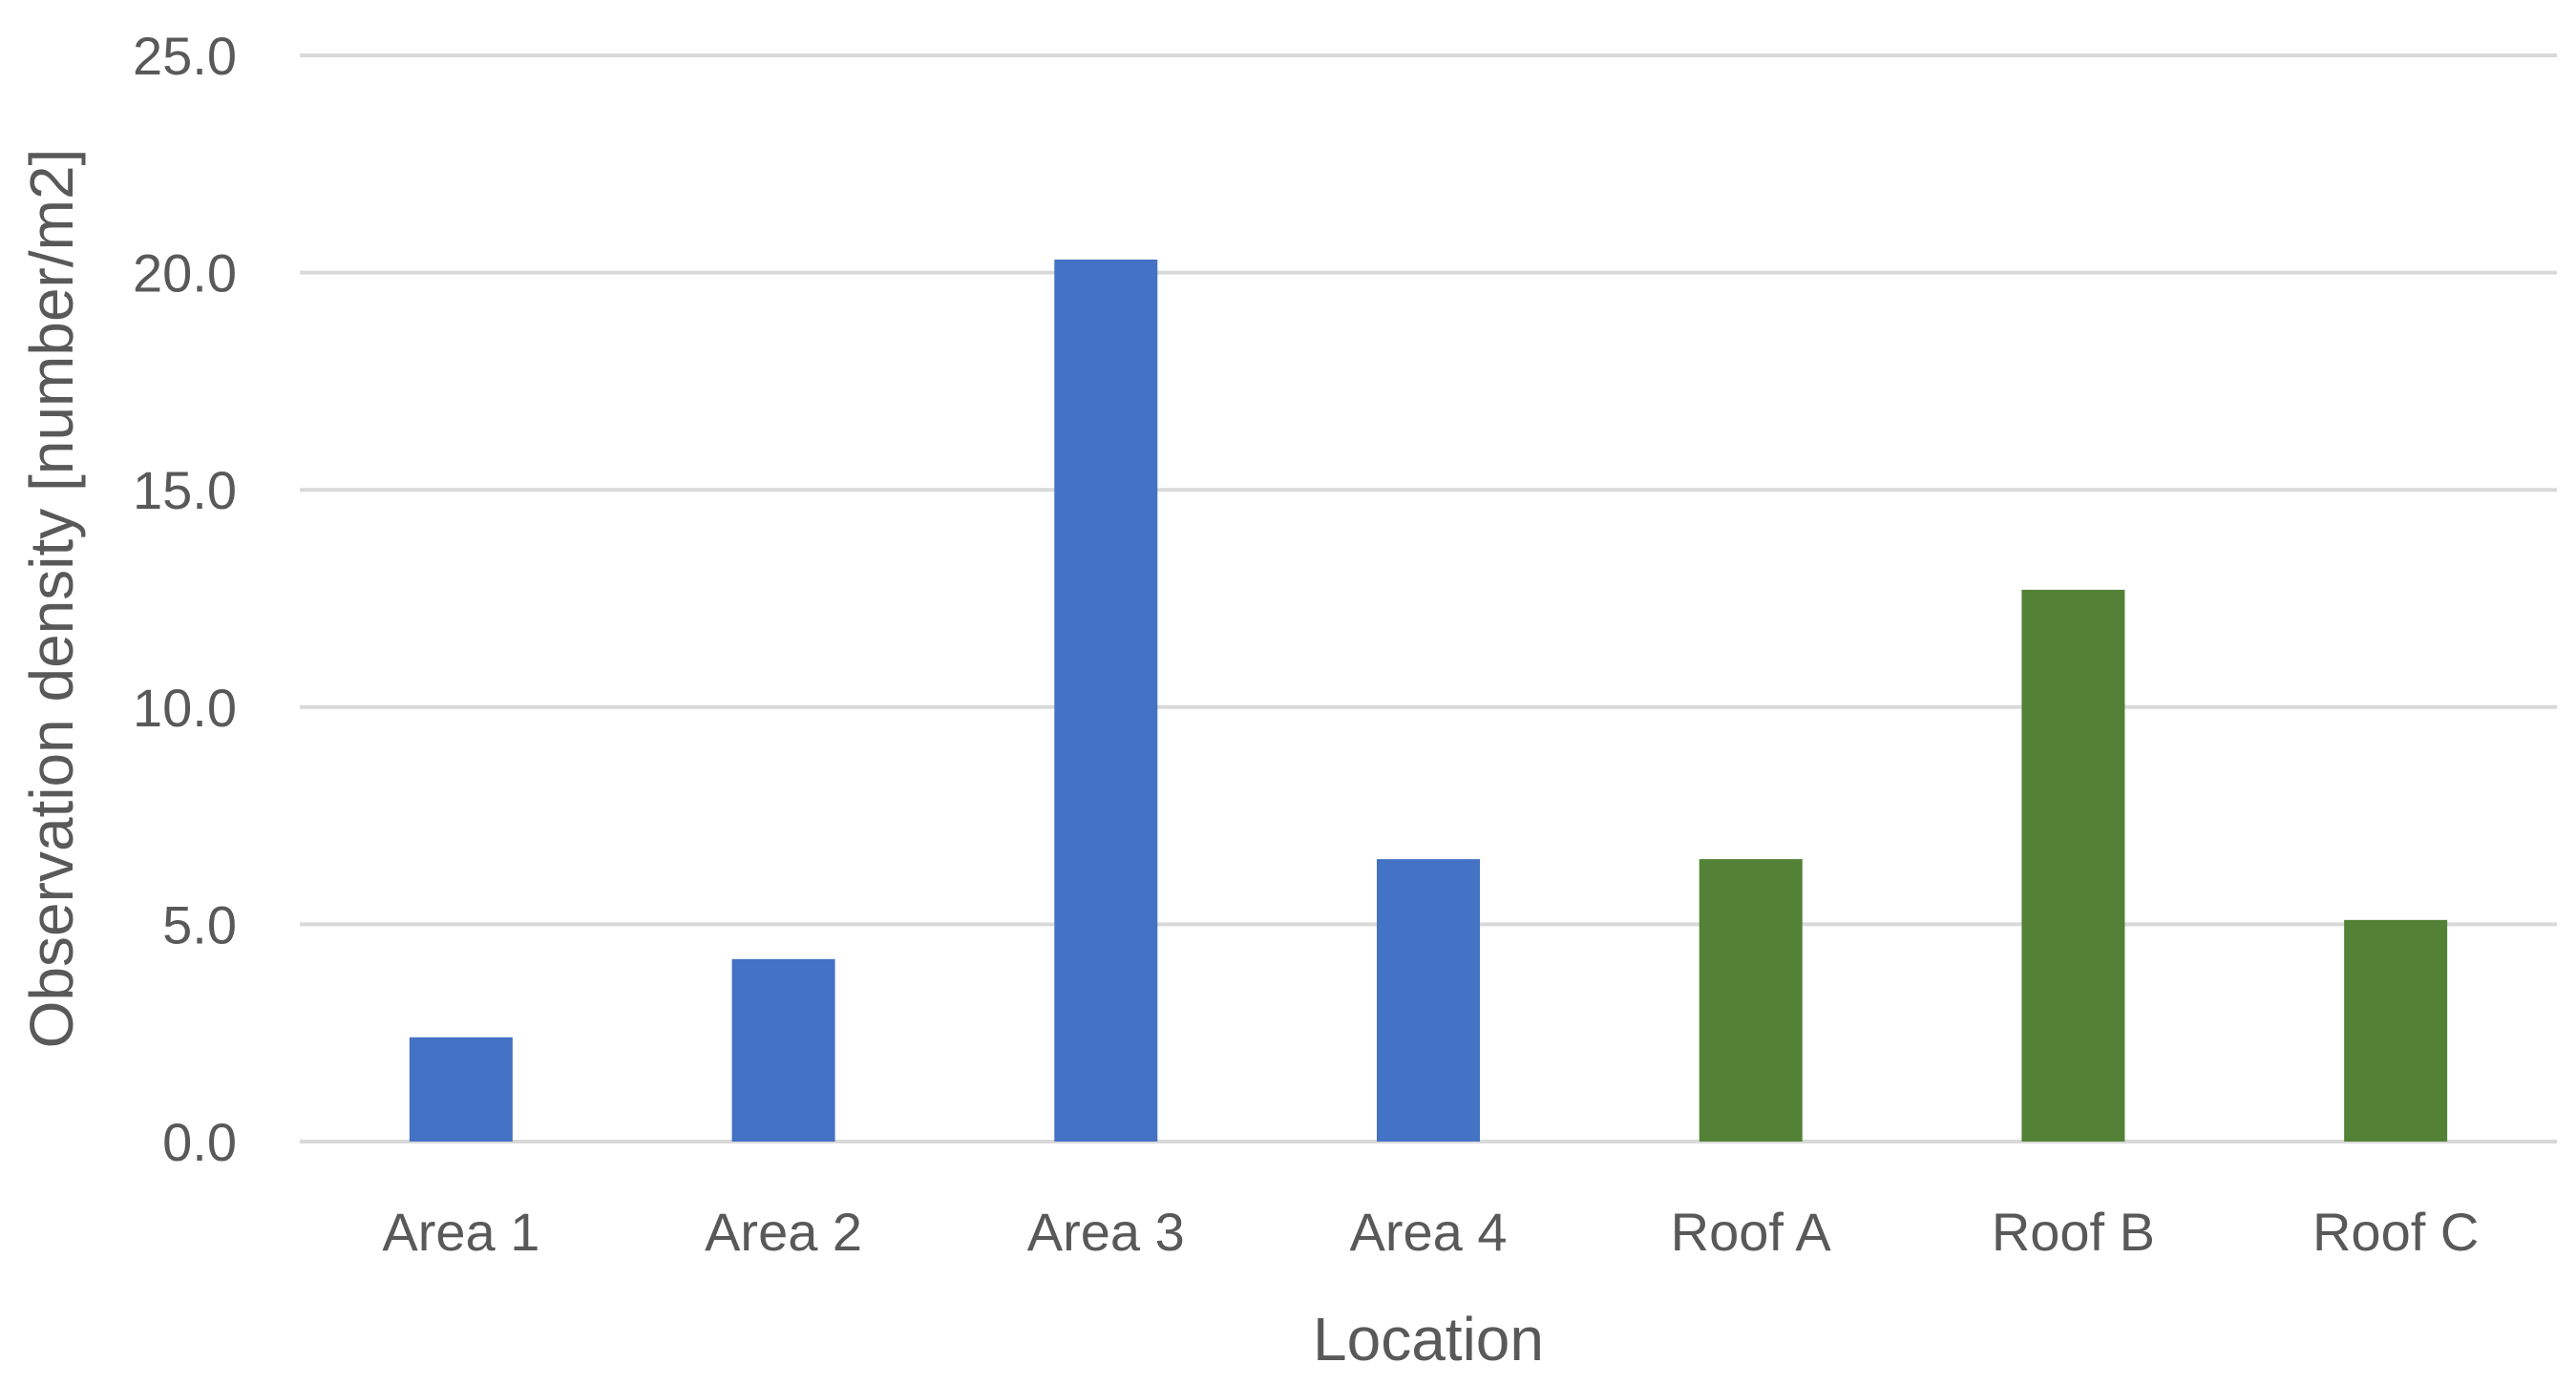 The width and height of the screenshot is (2576, 1384). I want to click on x-tick-label: Area 3, so click(1106, 1232).